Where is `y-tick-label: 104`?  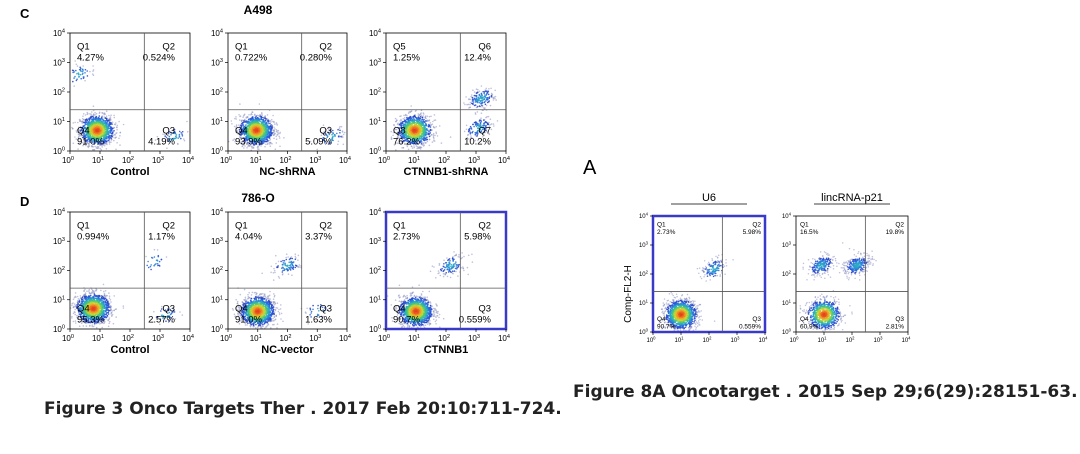 y-tick-label: 104 is located at coordinates (375, 33).